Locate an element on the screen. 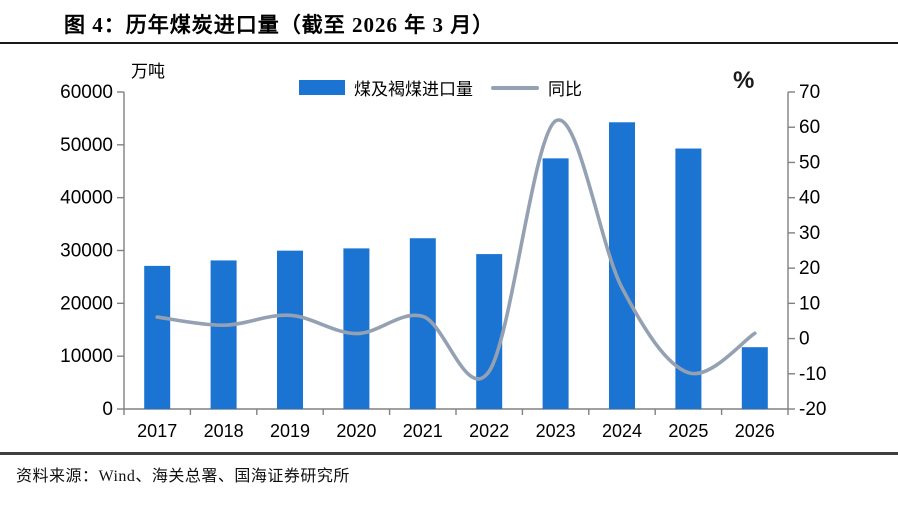 The image size is (898, 508). right-axis-tick-label: 20 is located at coordinates (809, 268).